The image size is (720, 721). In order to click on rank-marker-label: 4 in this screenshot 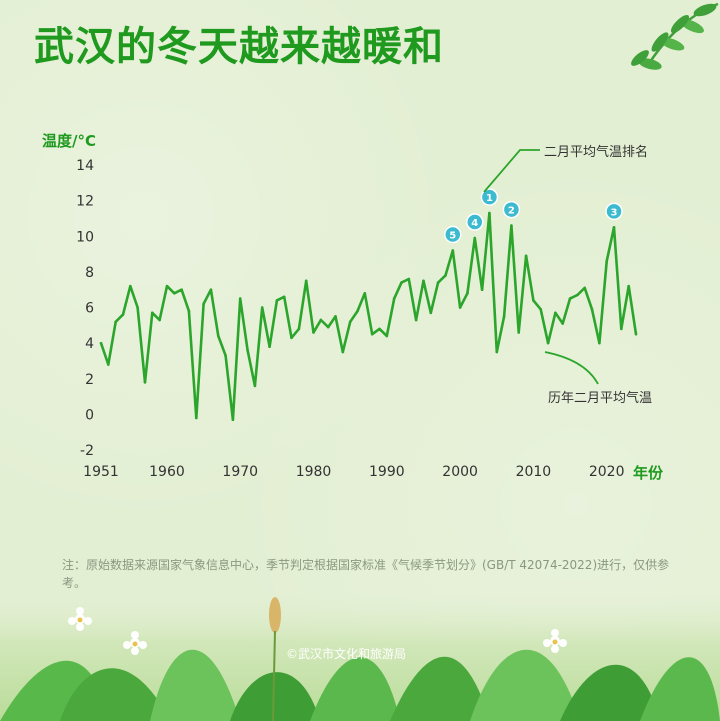, I will do `click(474, 223)`.